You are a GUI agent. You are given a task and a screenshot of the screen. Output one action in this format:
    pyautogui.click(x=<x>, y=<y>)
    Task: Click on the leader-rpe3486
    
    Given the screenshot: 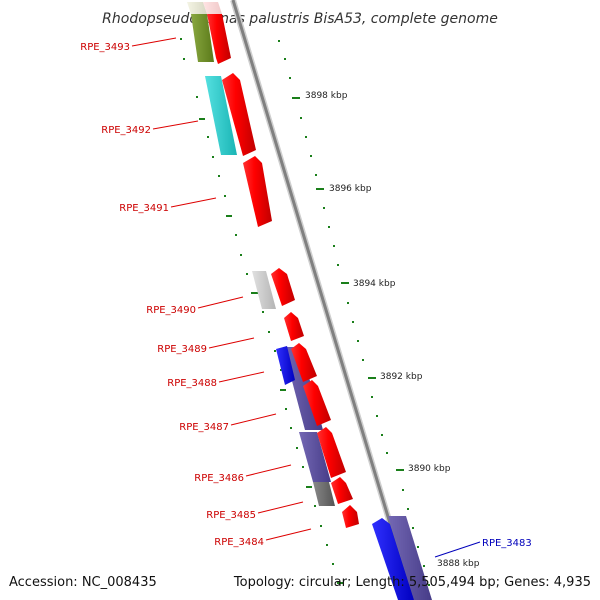 What is the action you would take?
    pyautogui.click(x=268, y=470)
    